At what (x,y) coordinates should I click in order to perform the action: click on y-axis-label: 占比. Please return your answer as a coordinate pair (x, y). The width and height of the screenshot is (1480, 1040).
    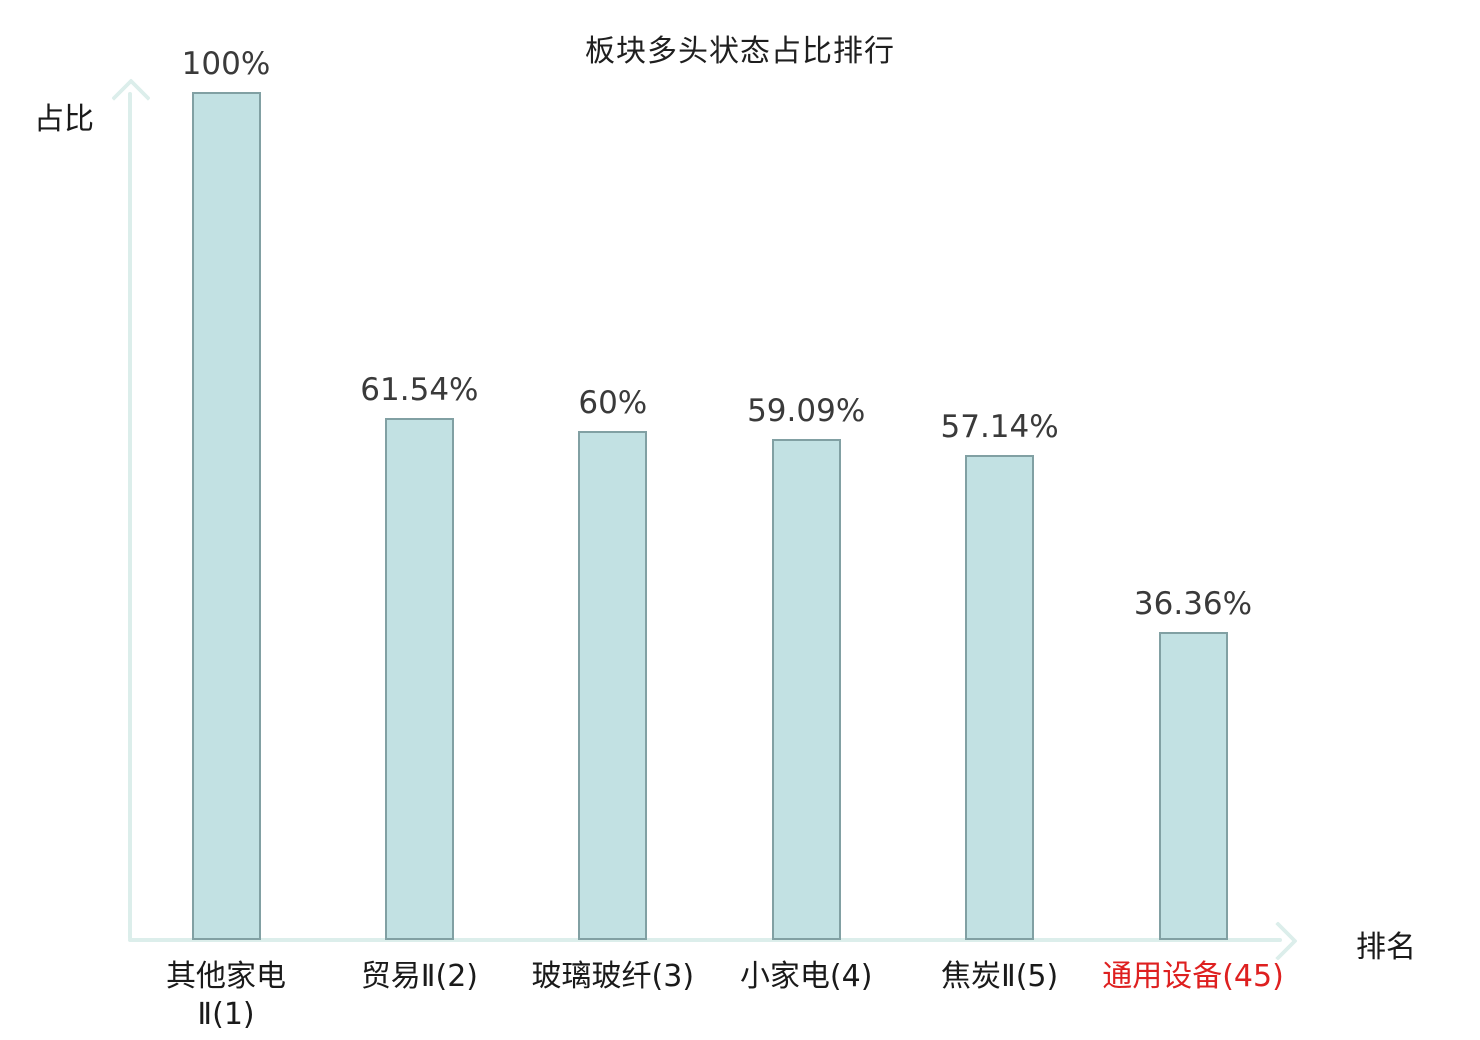
    Looking at the image, I should click on (64, 119).